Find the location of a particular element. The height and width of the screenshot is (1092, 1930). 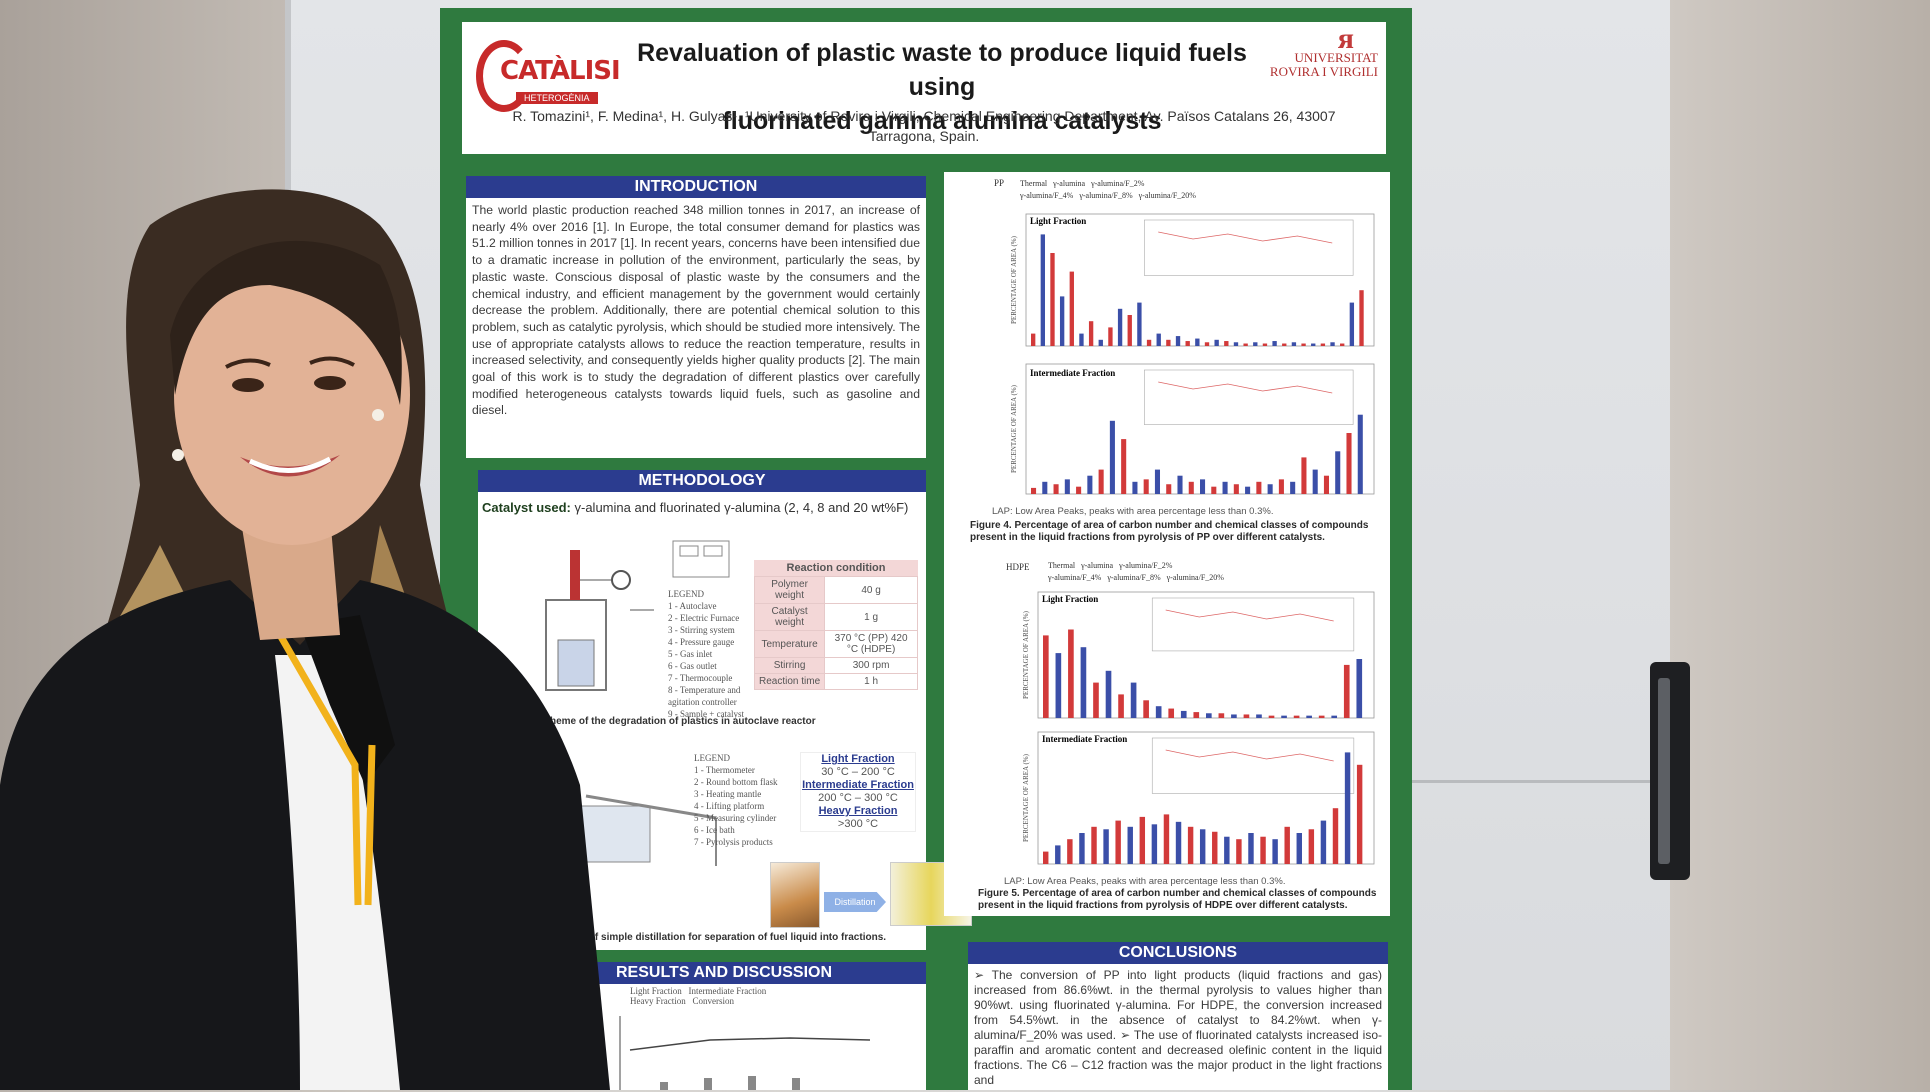

table-cell: 1 g is located at coordinates (871, 617).